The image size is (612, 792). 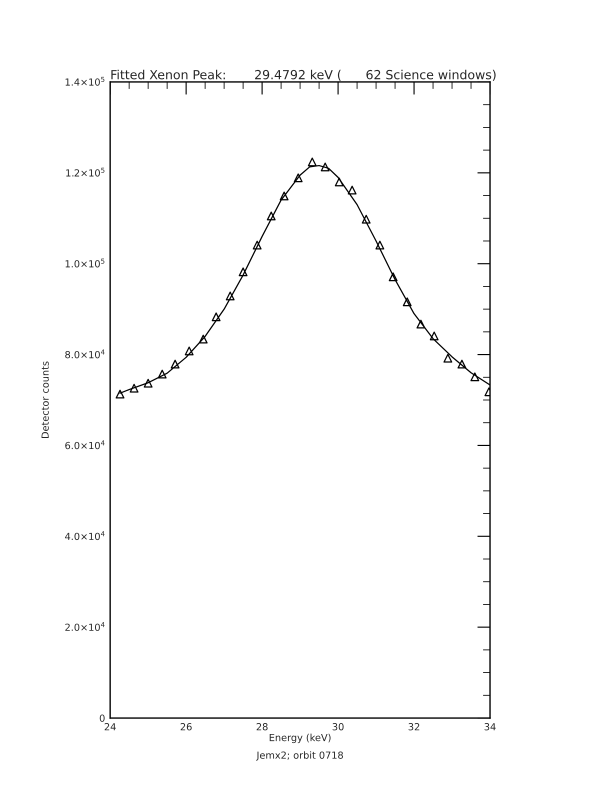 I want to click on x-tick-label: 28, so click(x=262, y=726).